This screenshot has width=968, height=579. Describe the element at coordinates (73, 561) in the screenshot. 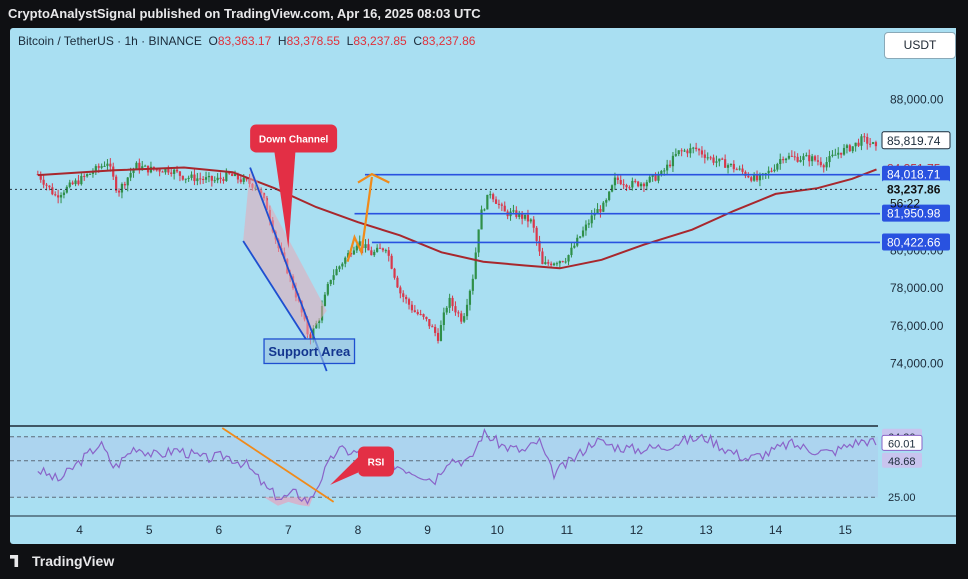

I see `tradingview-logo-text: TradingView` at that location.